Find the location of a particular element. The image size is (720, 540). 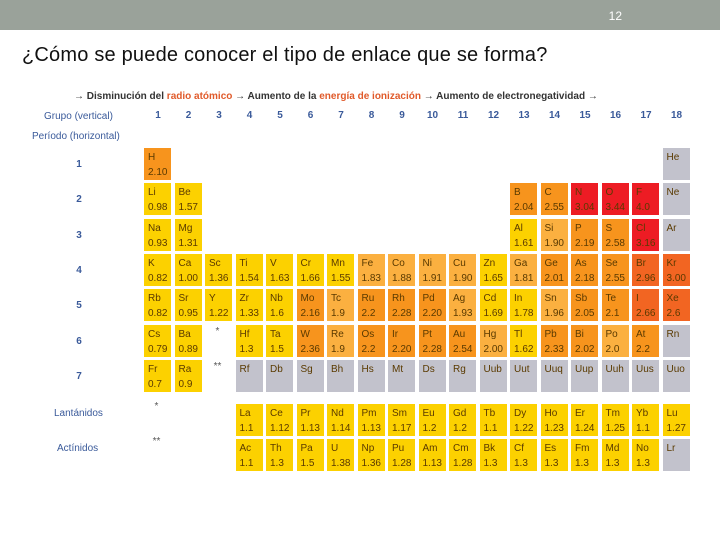

element-symbol: Uuq is located at coordinates (553, 369).